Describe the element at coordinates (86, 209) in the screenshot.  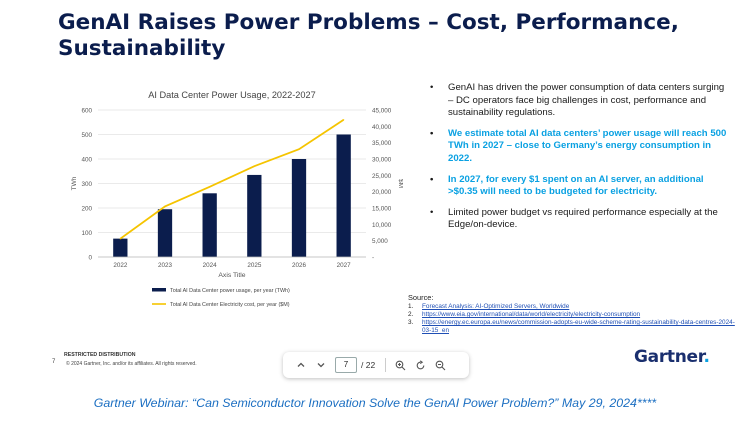
I see `y-tick-label: 200` at that location.